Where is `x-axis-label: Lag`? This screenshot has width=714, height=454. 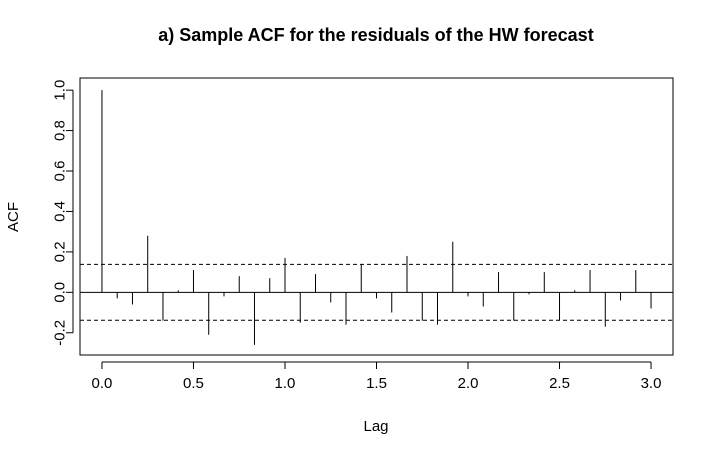
x-axis-label: Lag is located at coordinates (375, 426).